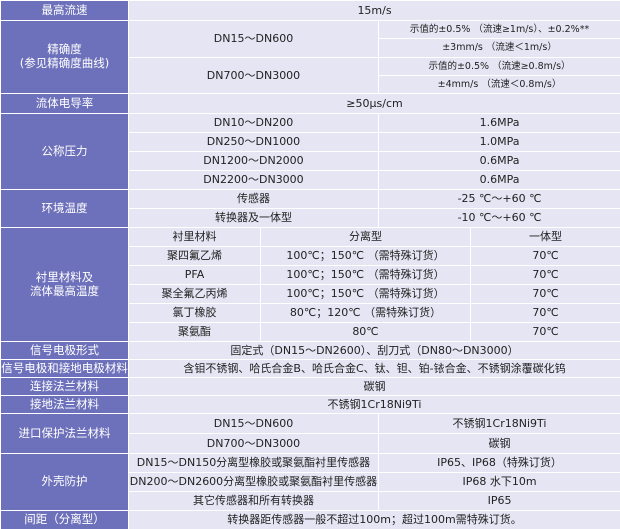 The height and width of the screenshot is (529, 620). I want to click on value: 转换器距传感器一般不超过100m；超过100m需特殊订货。, so click(373, 519).